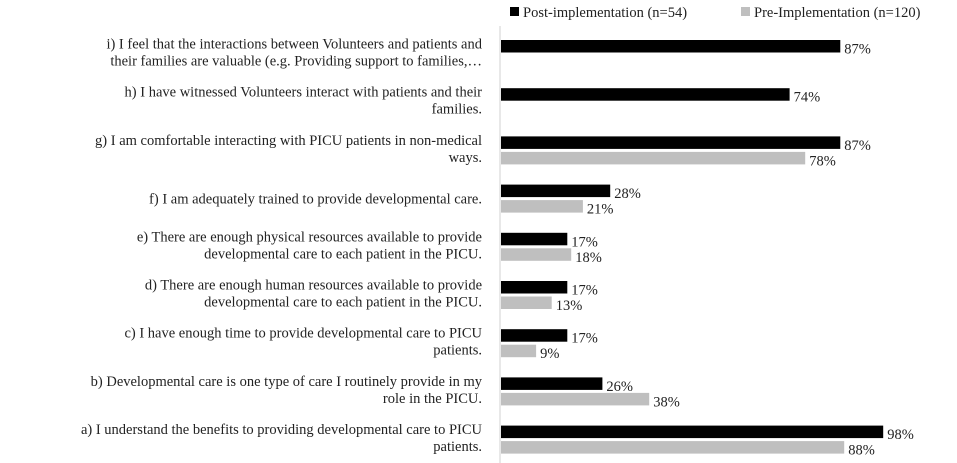 The image size is (957, 463). I want to click on bar-s0-c8, so click(692, 432).